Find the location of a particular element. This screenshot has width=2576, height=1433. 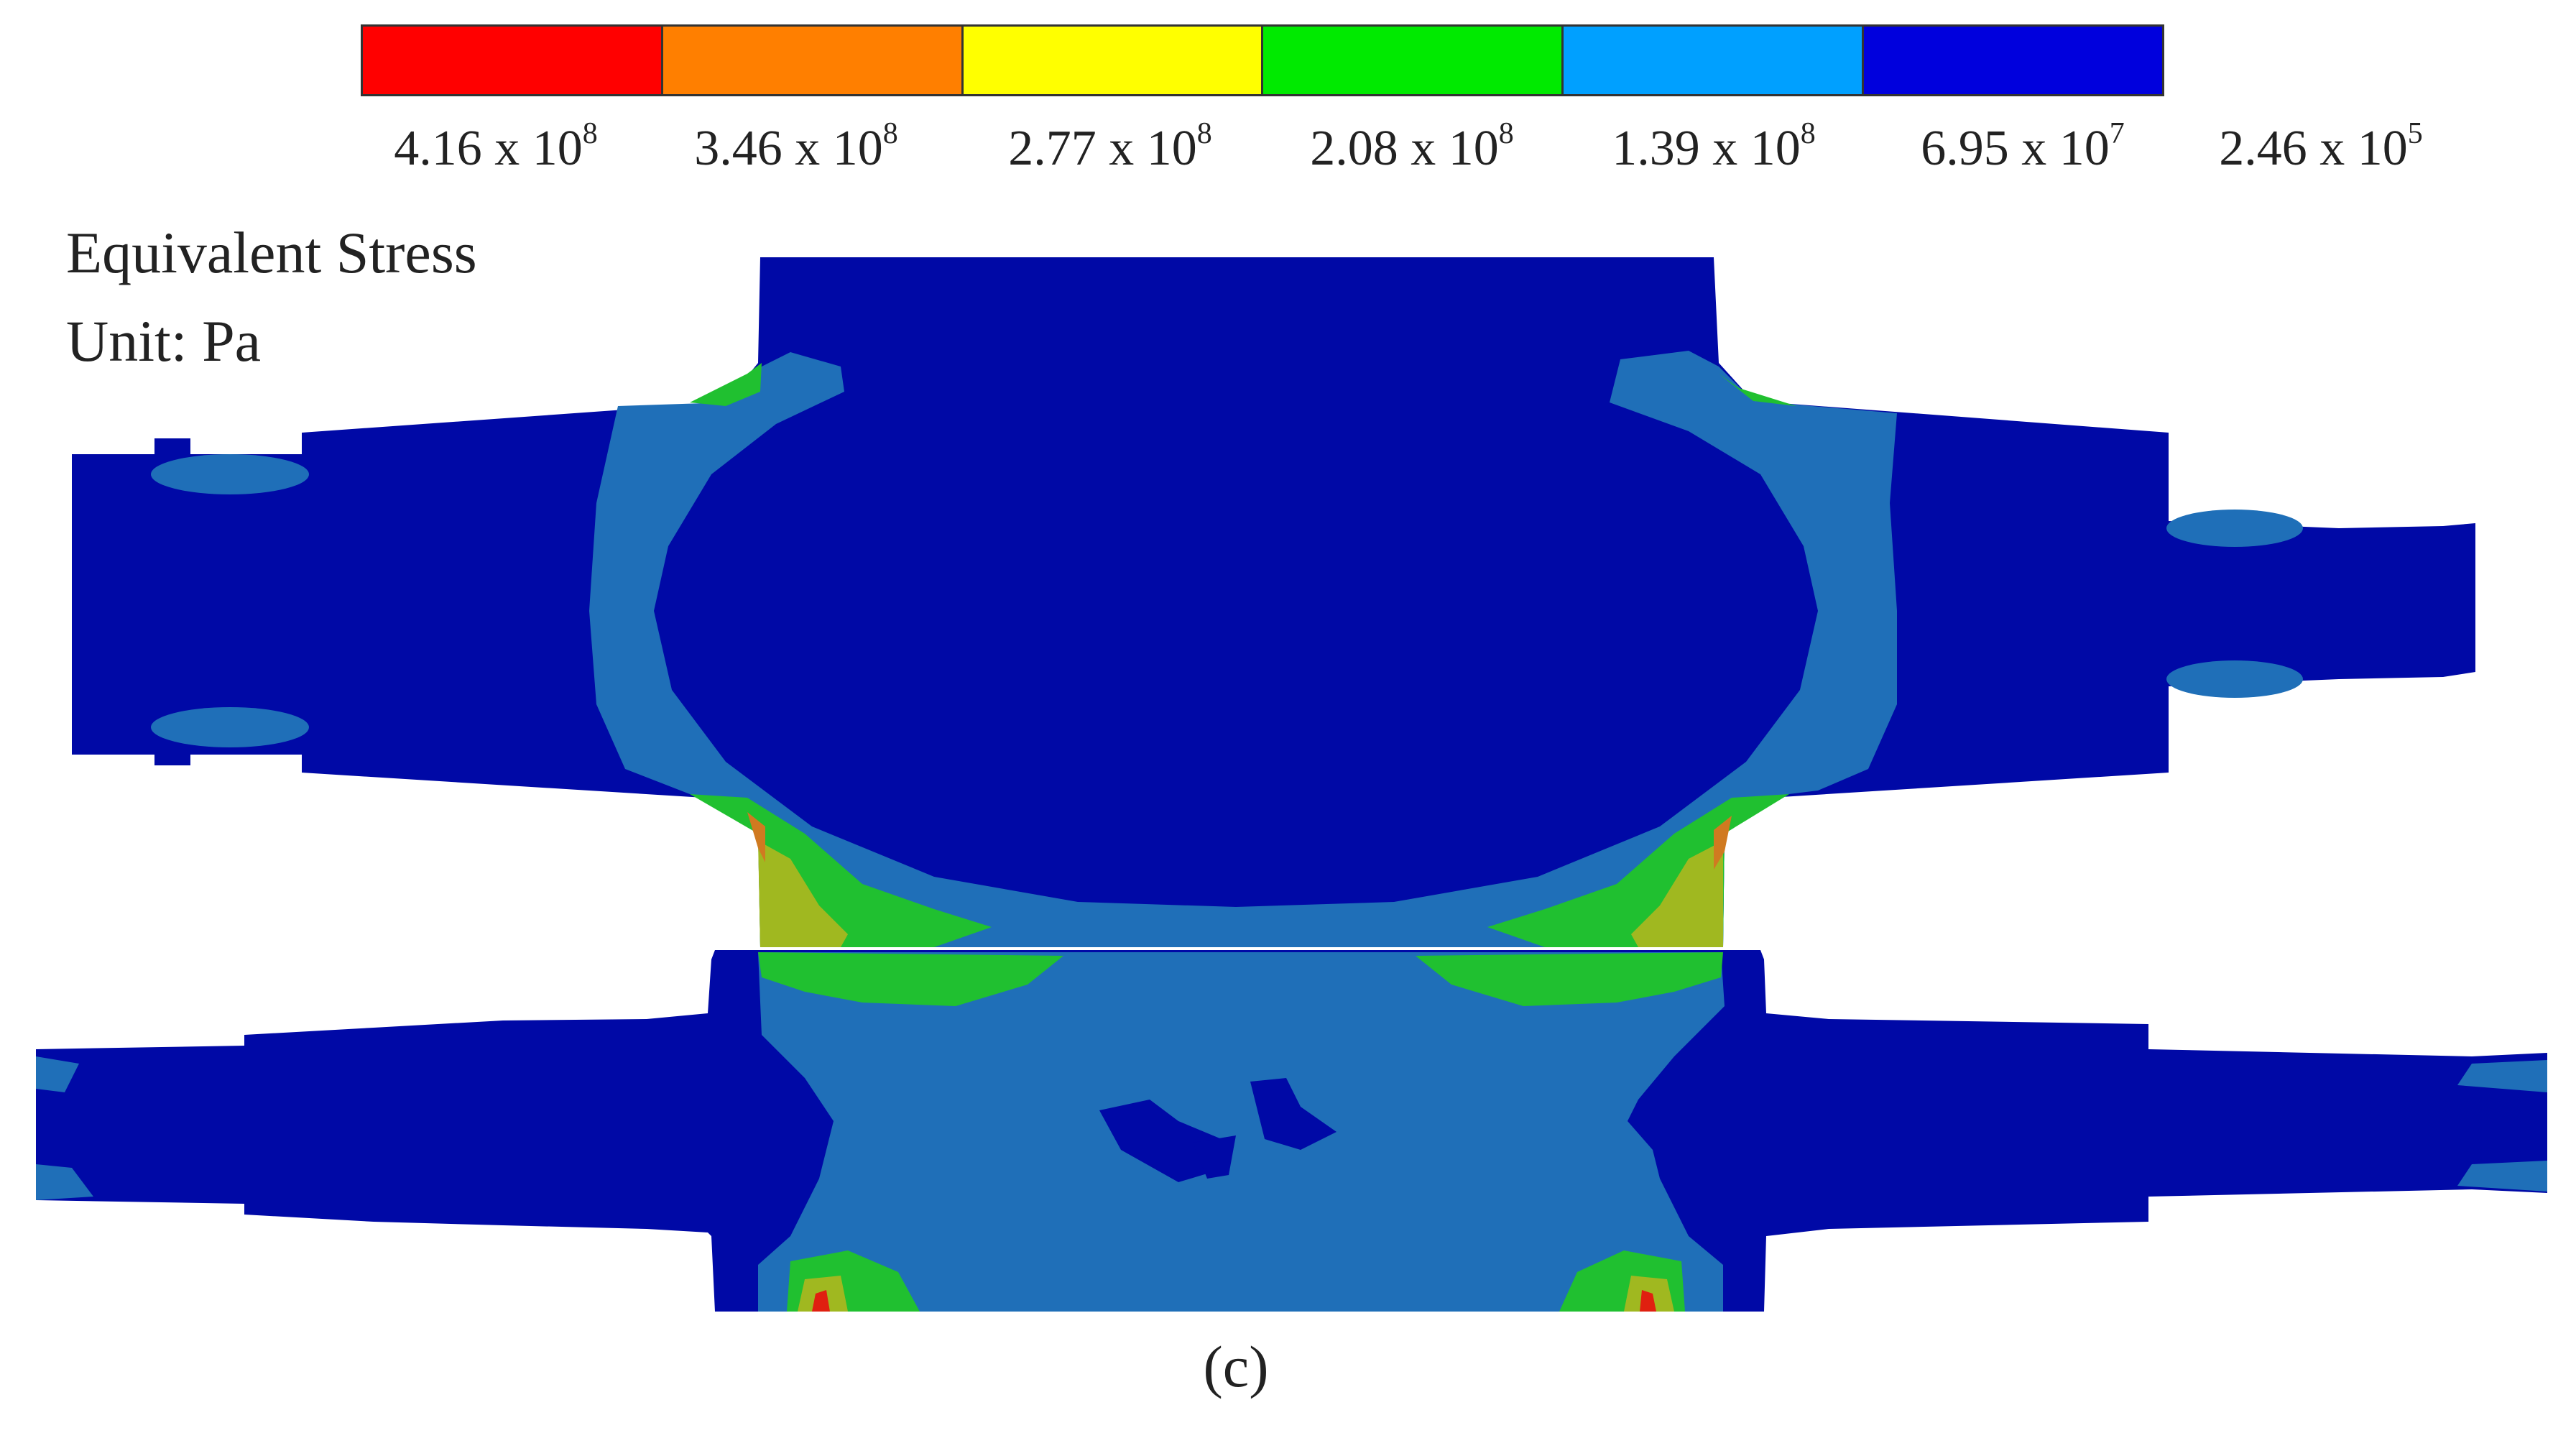

legend-tick-2: 3.46 x 10⁸ is located at coordinates (796, 146).